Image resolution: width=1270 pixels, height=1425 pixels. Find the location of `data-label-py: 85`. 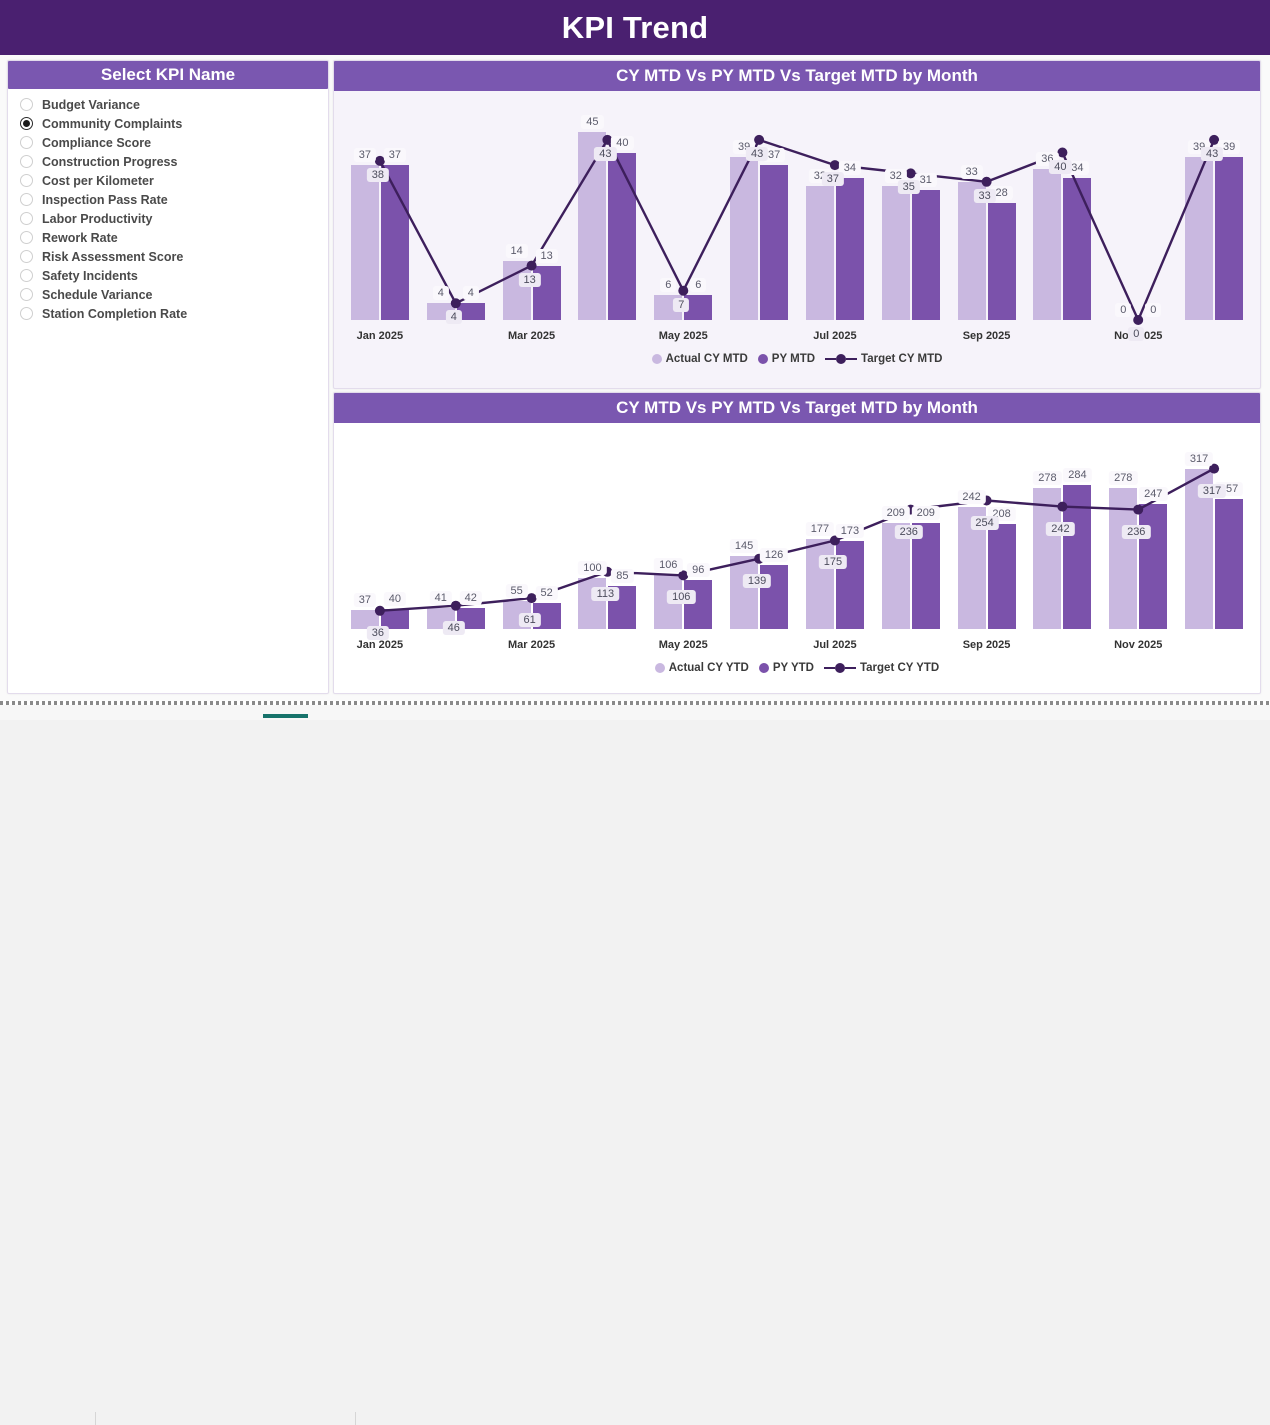

data-label-py: 85 is located at coordinates (622, 576).